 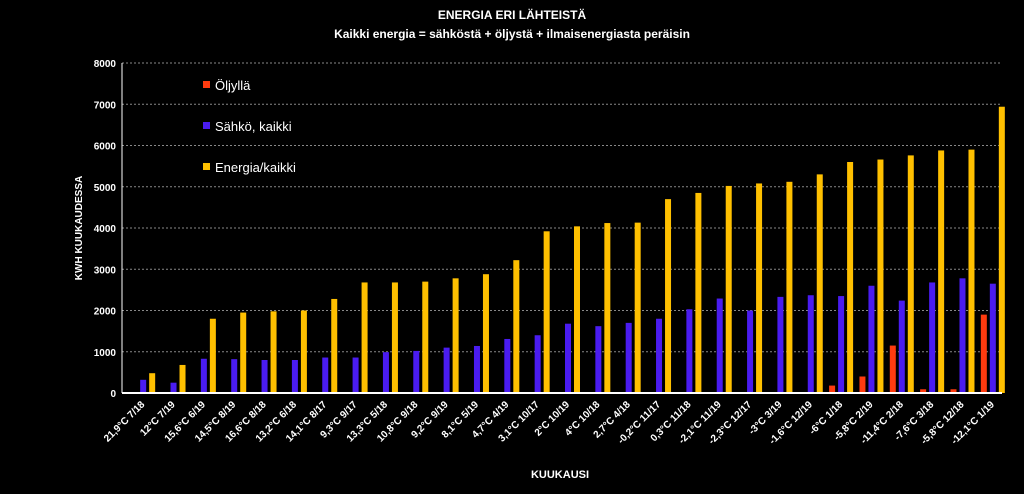 What do you see at coordinates (105, 147) in the screenshot?
I see `y-tick-label: 6000` at bounding box center [105, 147].